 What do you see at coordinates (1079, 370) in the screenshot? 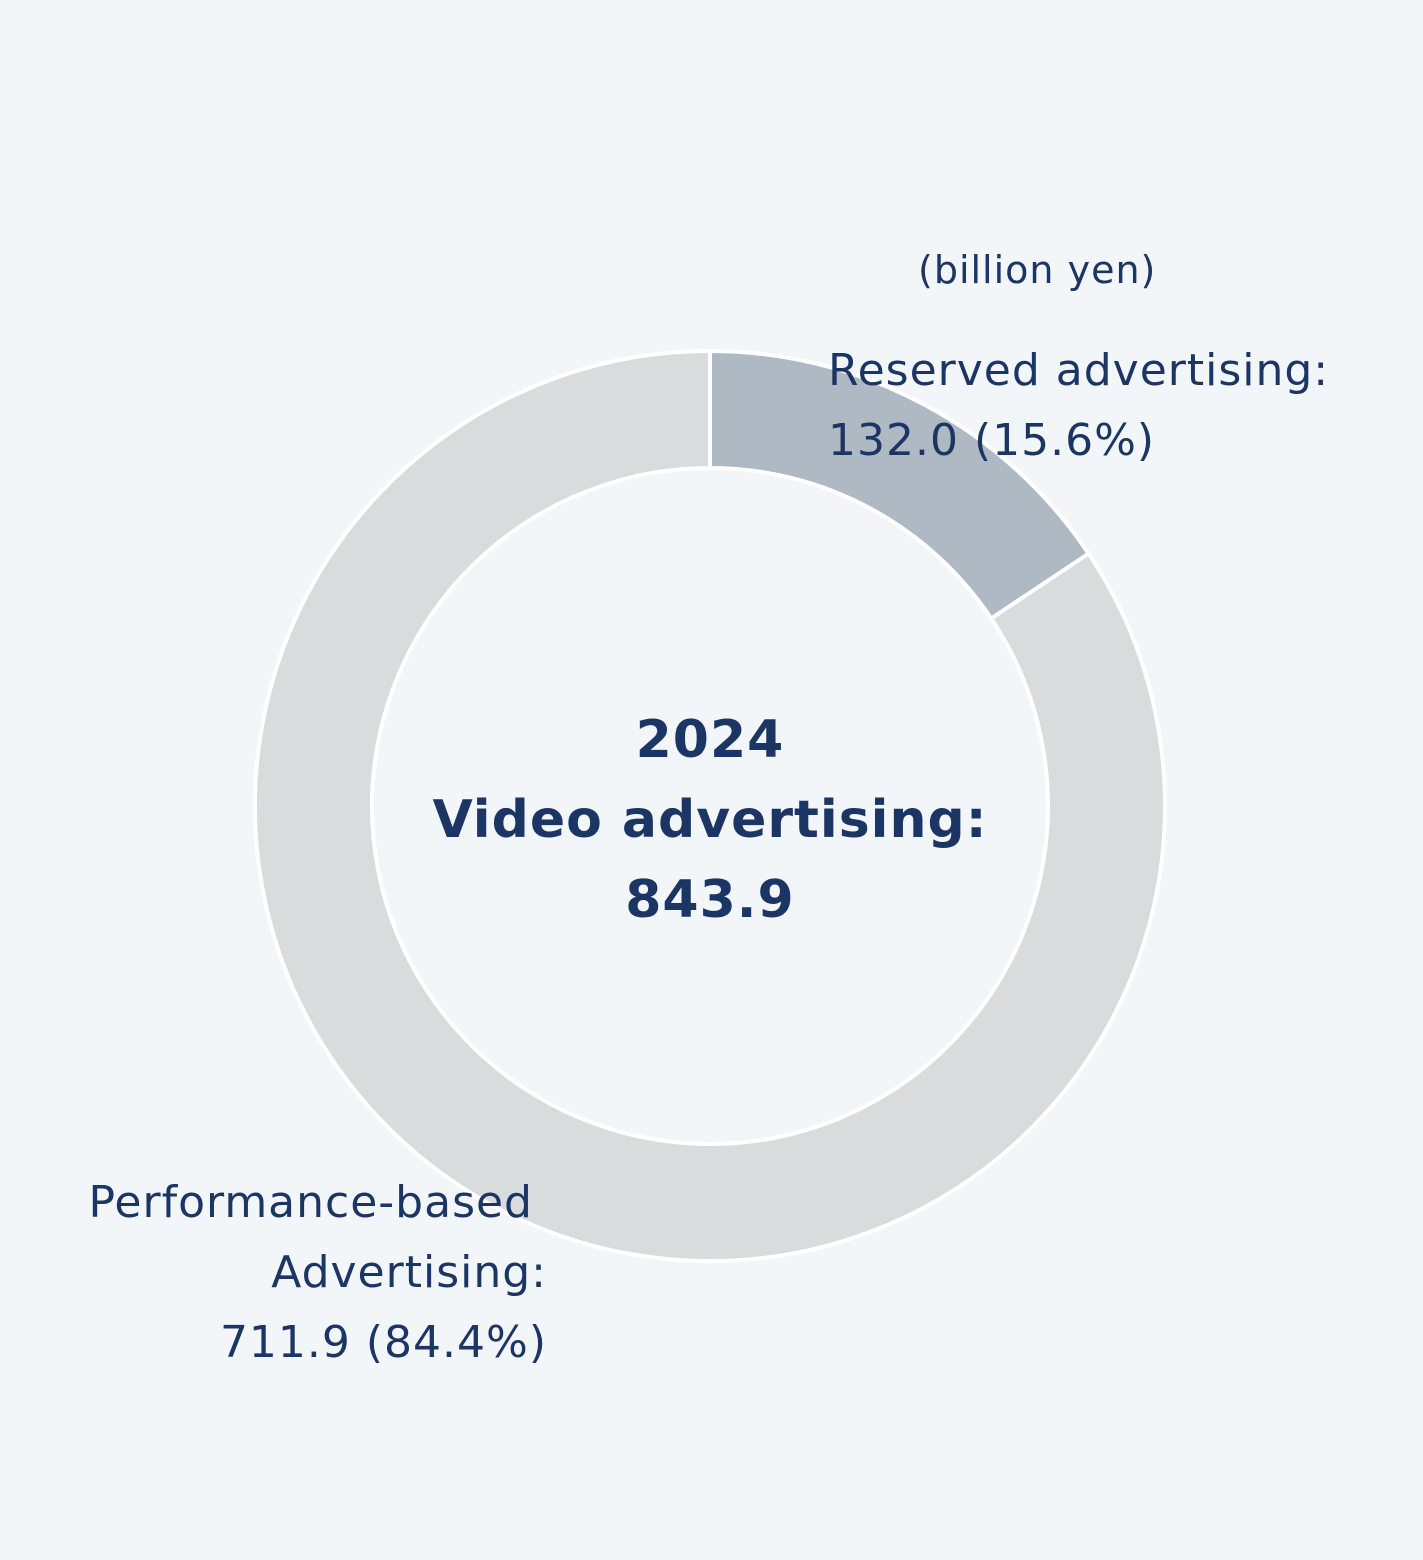
I see `reserved-name: Reserved advertising:` at bounding box center [1079, 370].